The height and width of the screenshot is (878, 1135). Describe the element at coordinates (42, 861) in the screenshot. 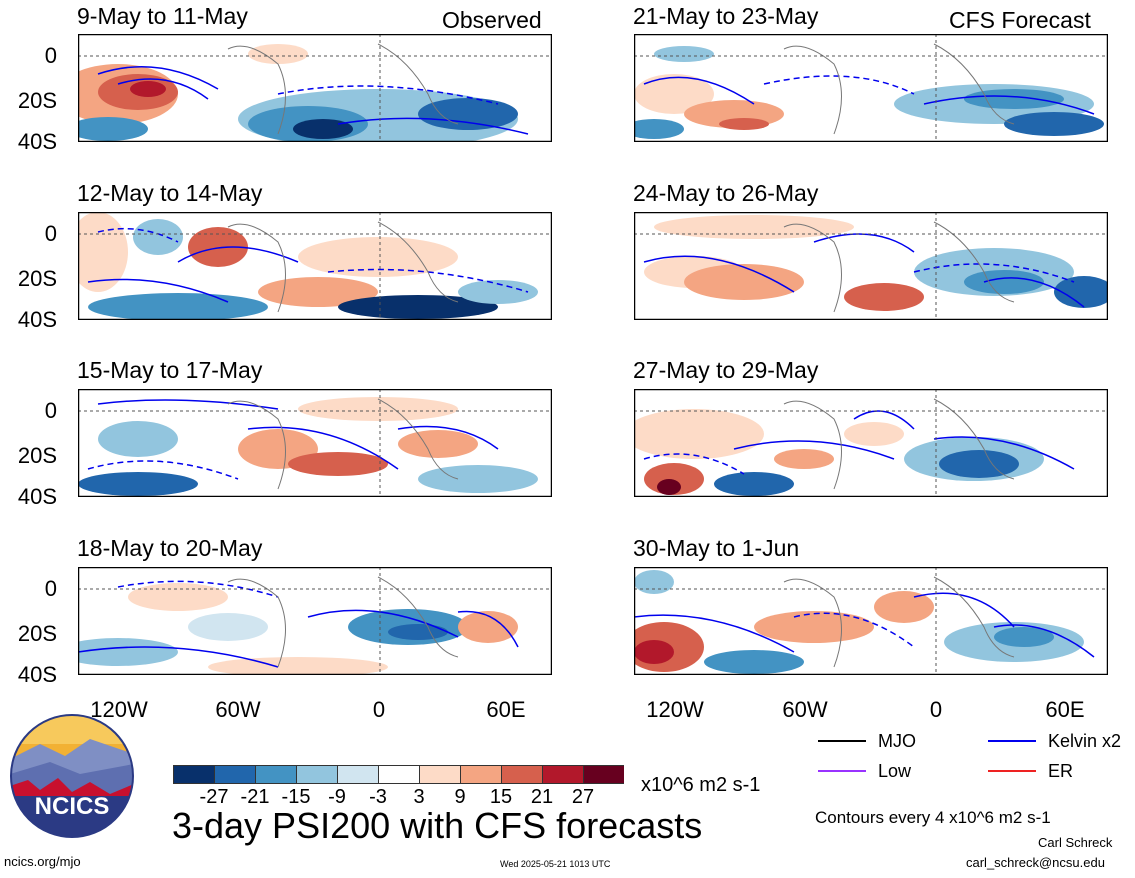

I see `site-url: ncics.org/mjo` at that location.